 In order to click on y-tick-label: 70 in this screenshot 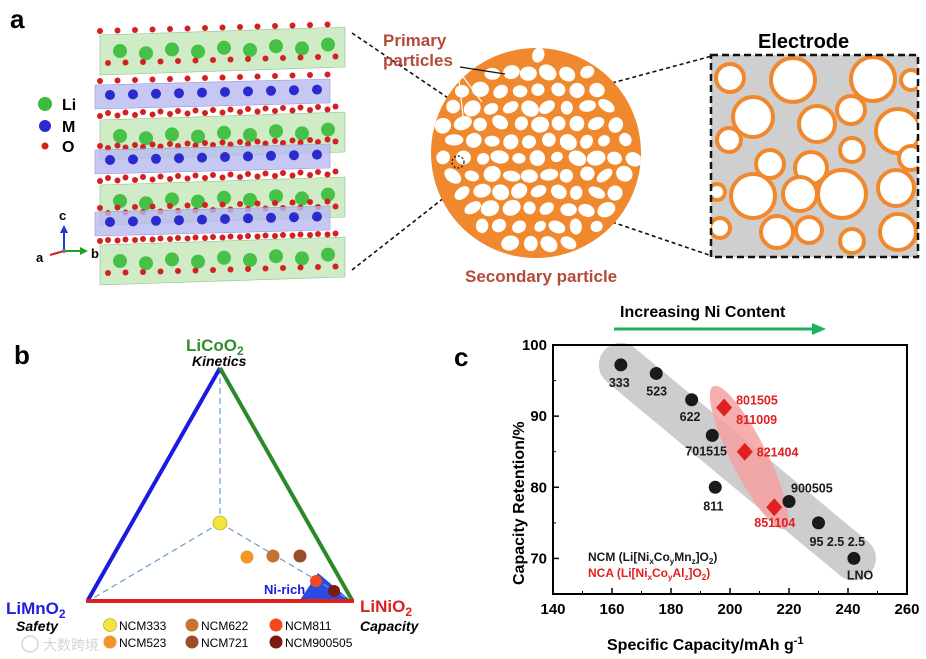, I will do `click(538, 558)`.